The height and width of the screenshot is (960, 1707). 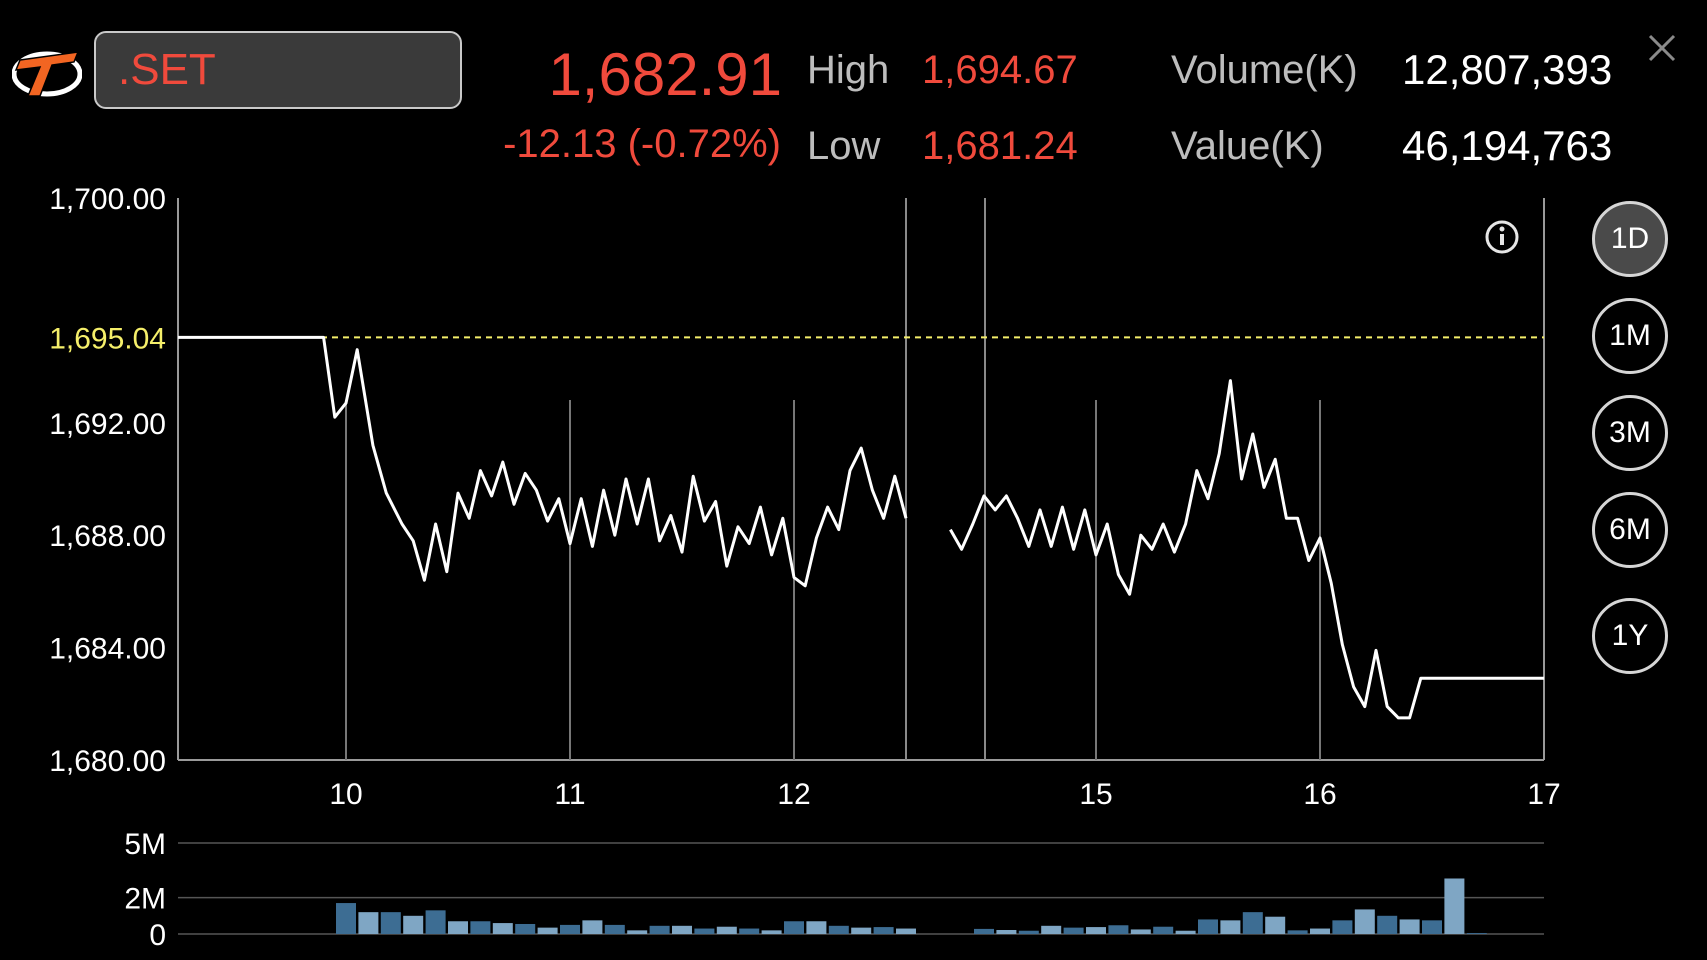 What do you see at coordinates (107, 424) in the screenshot?
I see `y-tick-label: 1,692.00` at bounding box center [107, 424].